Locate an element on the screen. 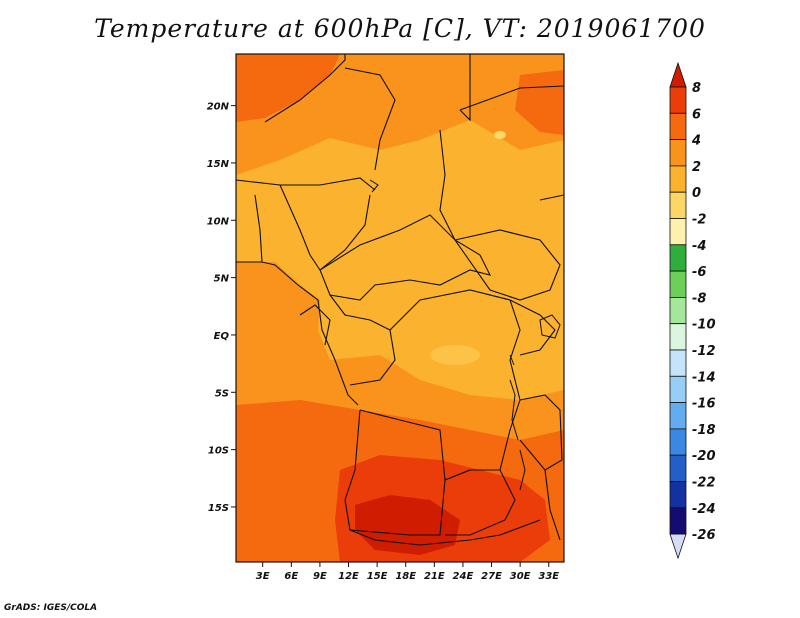 Image resolution: width=800 pixels, height=618 pixels. lat-tick-label: EQ is located at coordinates (222, 336).